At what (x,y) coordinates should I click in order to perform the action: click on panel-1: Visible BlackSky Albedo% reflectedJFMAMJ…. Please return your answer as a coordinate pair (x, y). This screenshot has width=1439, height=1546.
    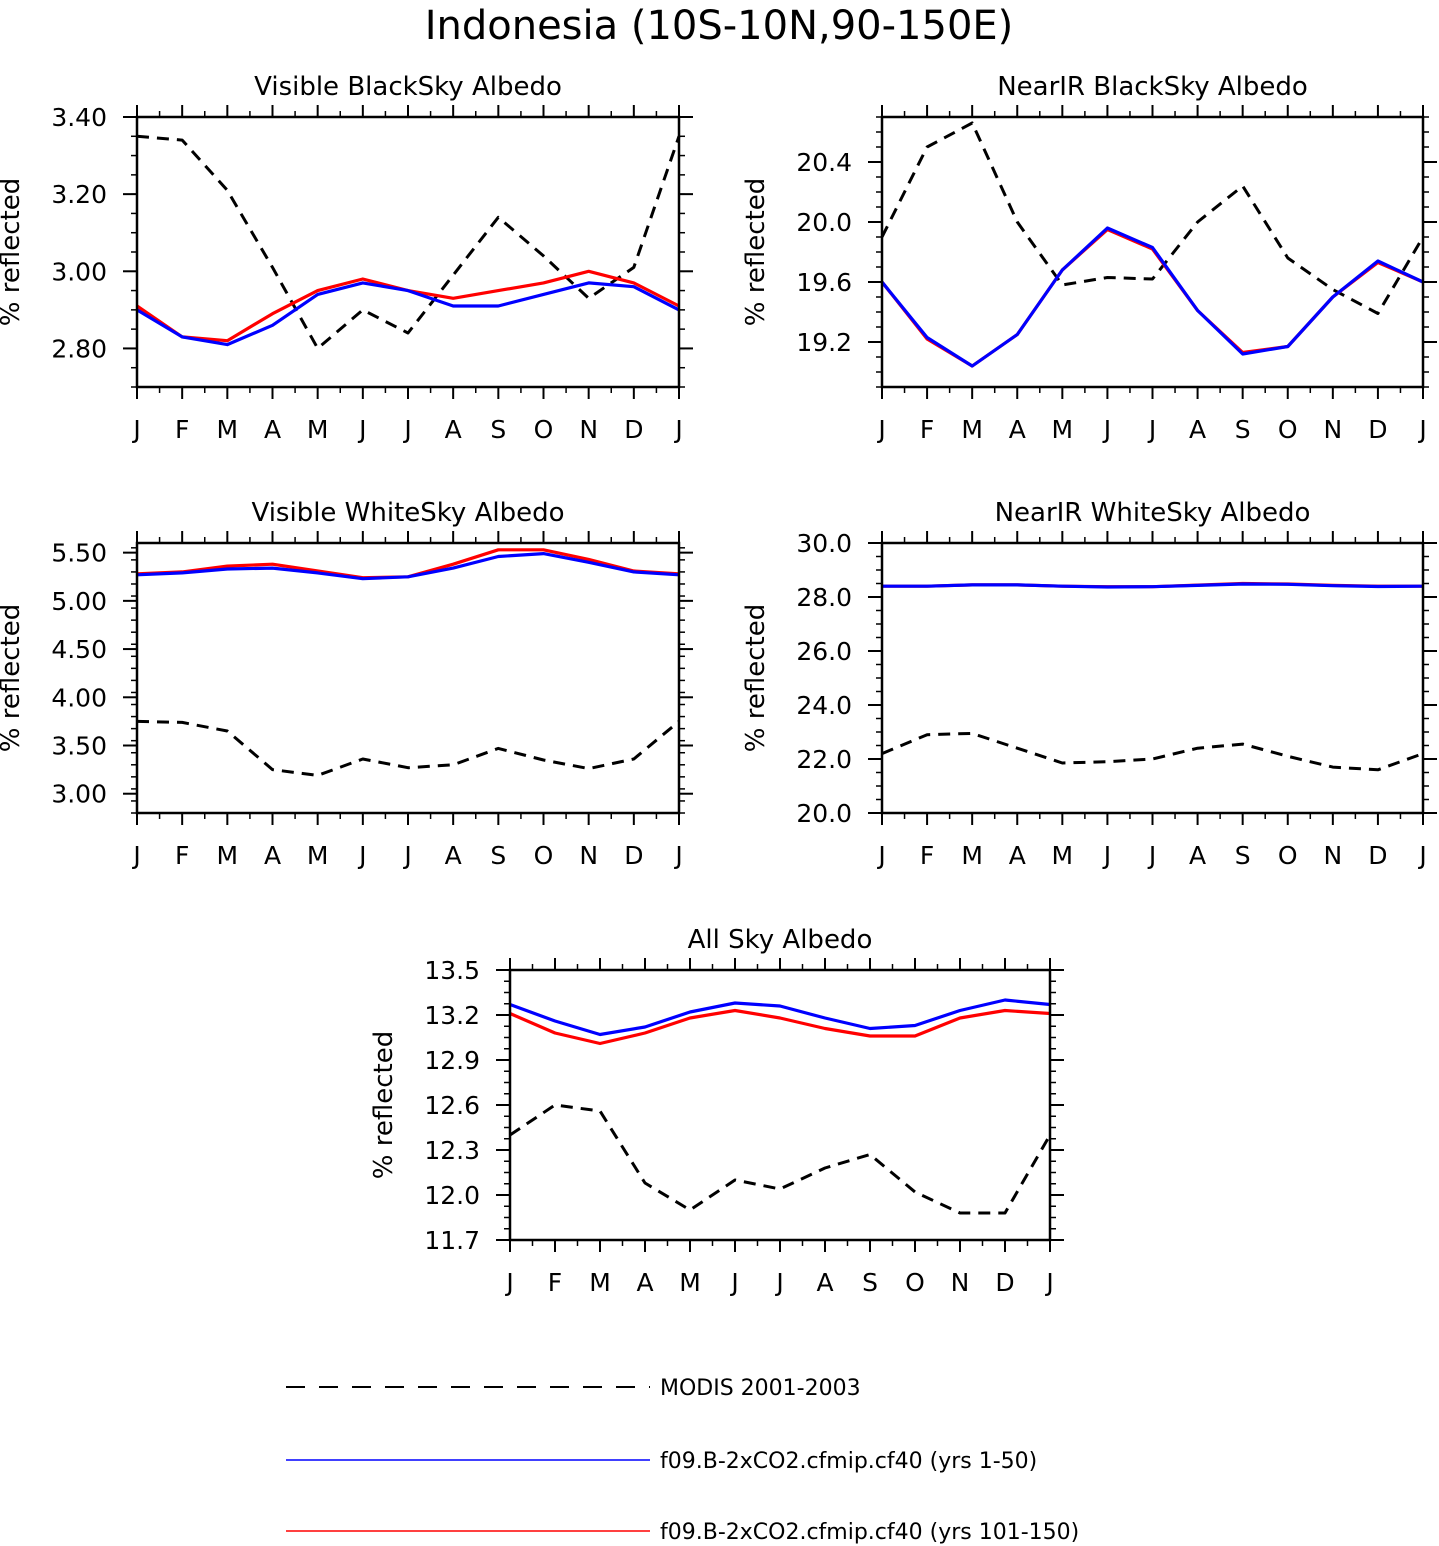
    Looking at the image, I should click on (346, 258).